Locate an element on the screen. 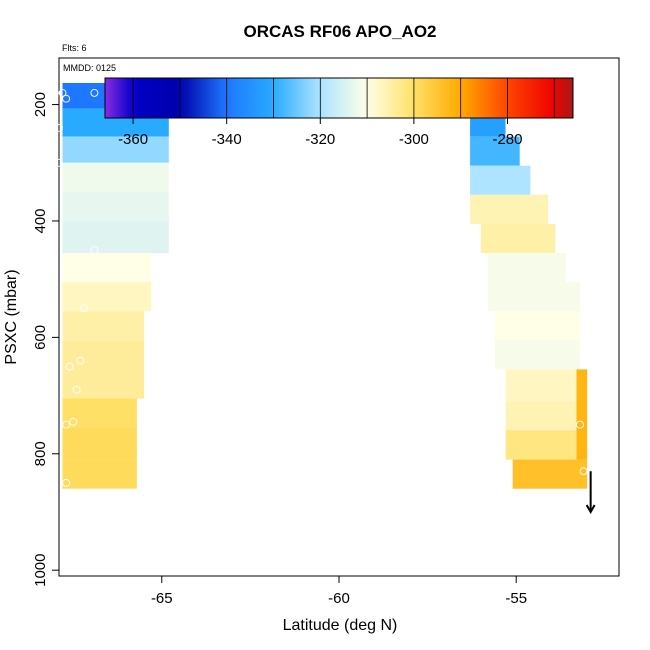 The width and height of the screenshot is (650, 650). x-axis-label: Latitude (deg N) is located at coordinates (340, 625).